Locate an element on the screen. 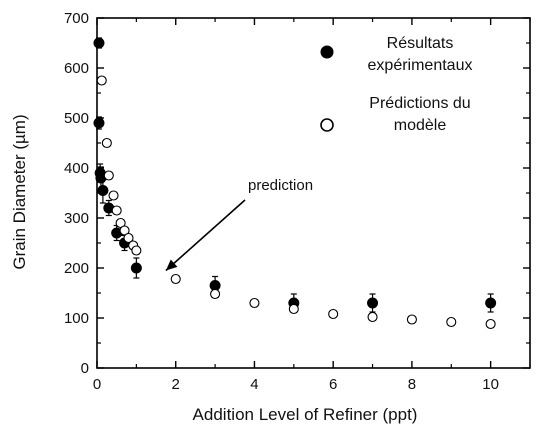  legend-label: modèle is located at coordinates (420, 125).